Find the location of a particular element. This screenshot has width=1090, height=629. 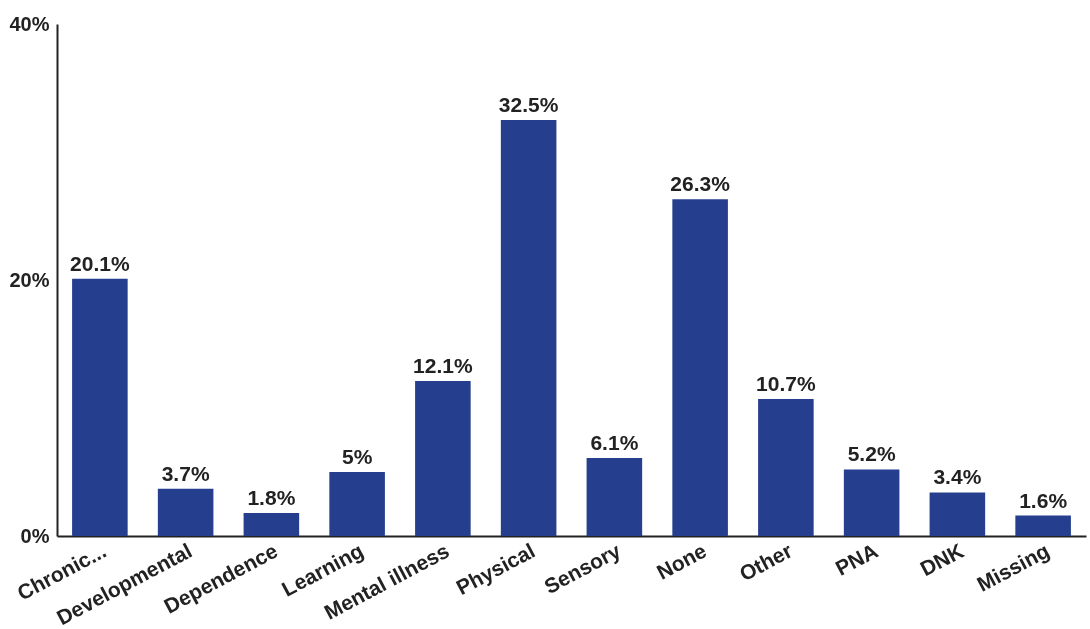

x-tick-label: Other is located at coordinates (765, 562).